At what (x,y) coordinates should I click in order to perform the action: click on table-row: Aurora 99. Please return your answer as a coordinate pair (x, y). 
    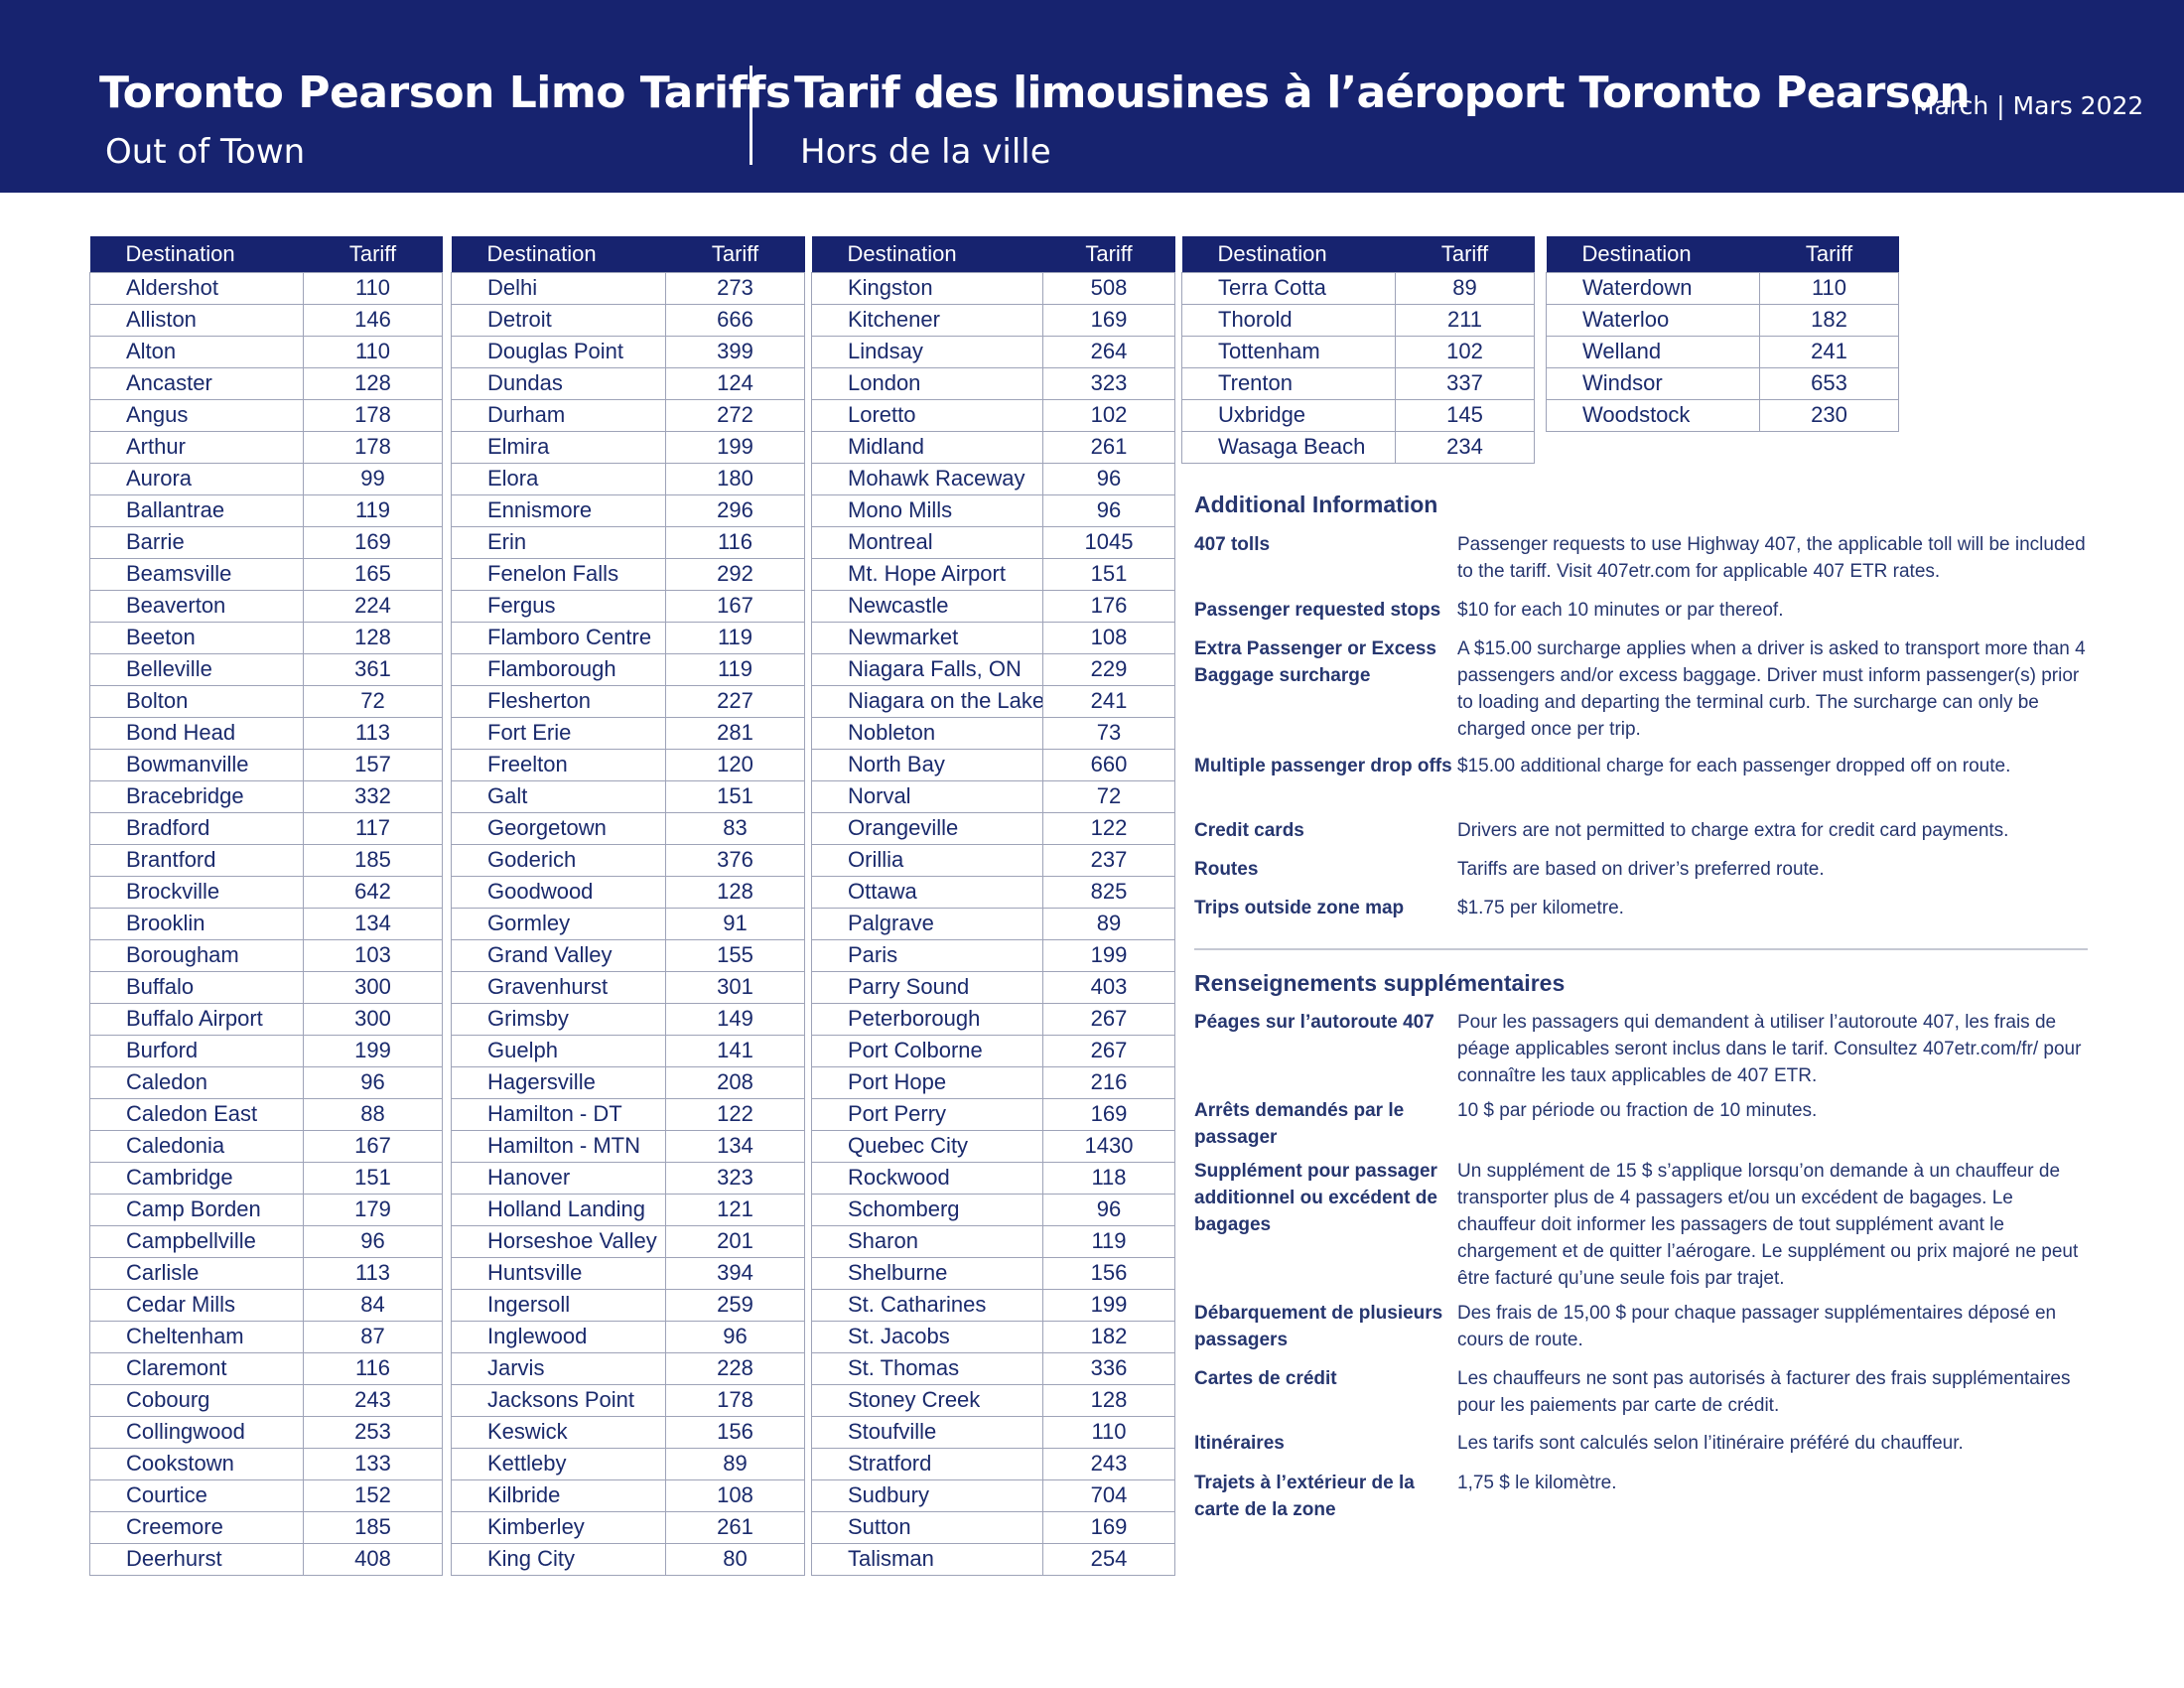
    Looking at the image, I should click on (266, 478).